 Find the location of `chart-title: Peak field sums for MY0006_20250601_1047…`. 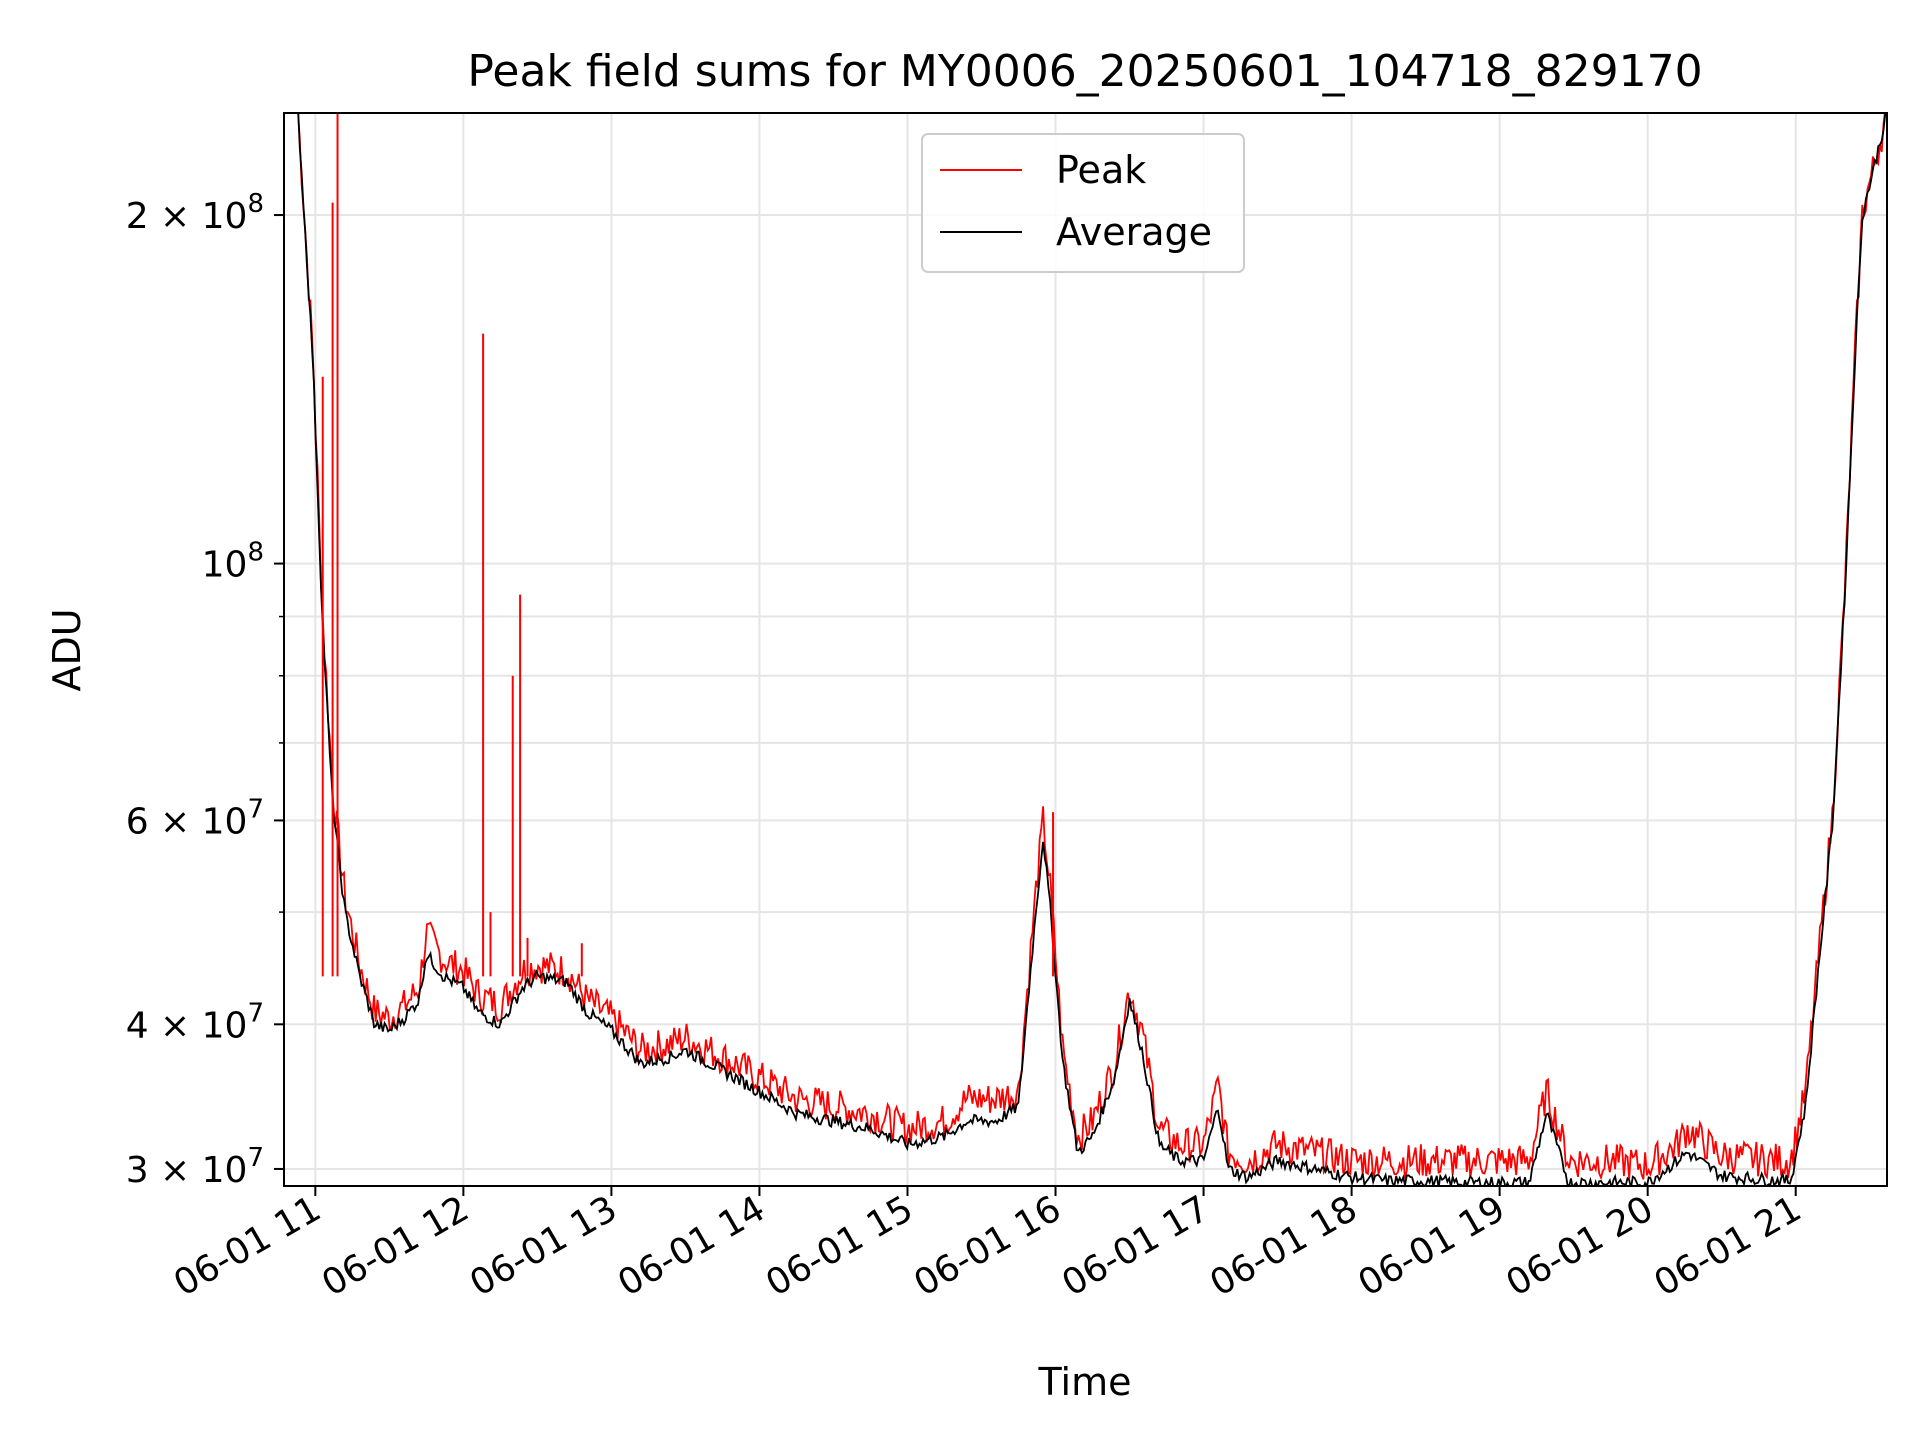

chart-title: Peak field sums for MY0006_20250601_1047… is located at coordinates (1084, 71).